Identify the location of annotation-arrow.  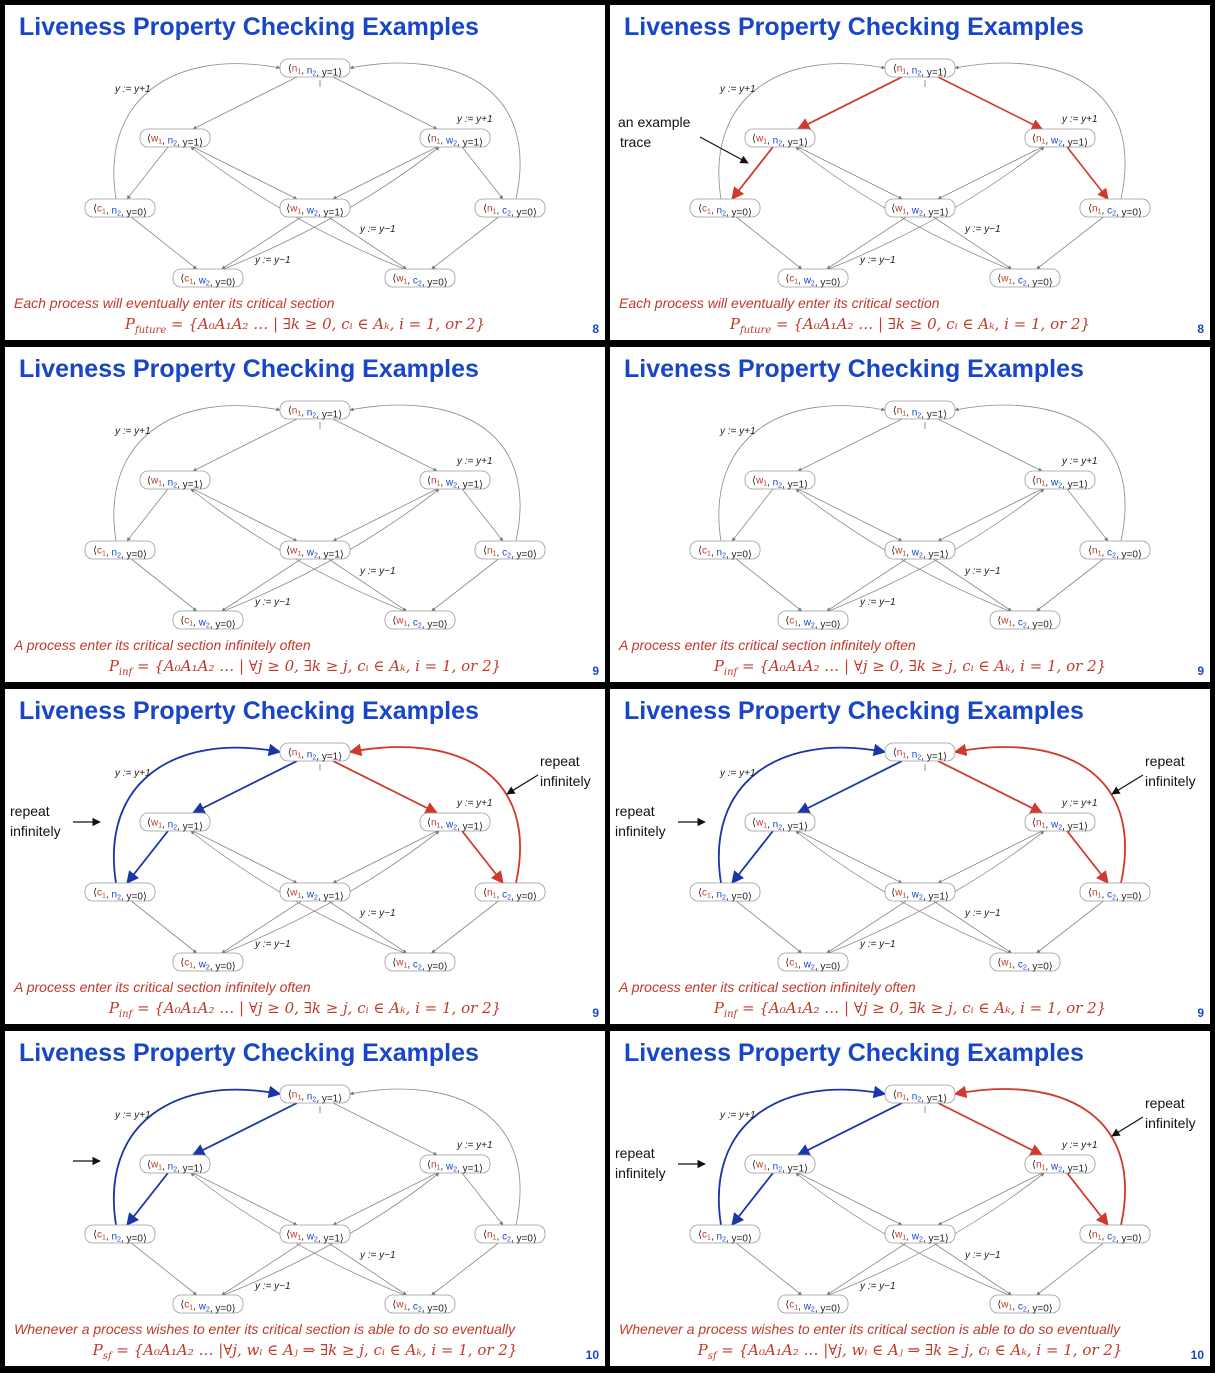
(522, 784).